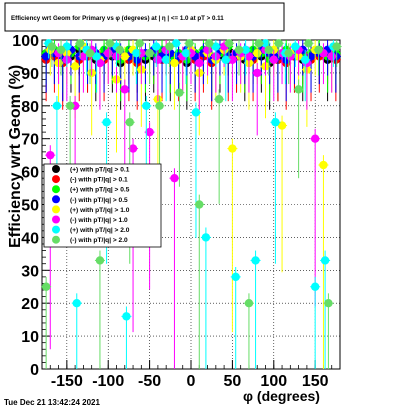 Image resolution: width=400 pixels, height=409 pixels. Describe the element at coordinates (30, 173) in the screenshot. I see `y-tick-label: 60` at that location.